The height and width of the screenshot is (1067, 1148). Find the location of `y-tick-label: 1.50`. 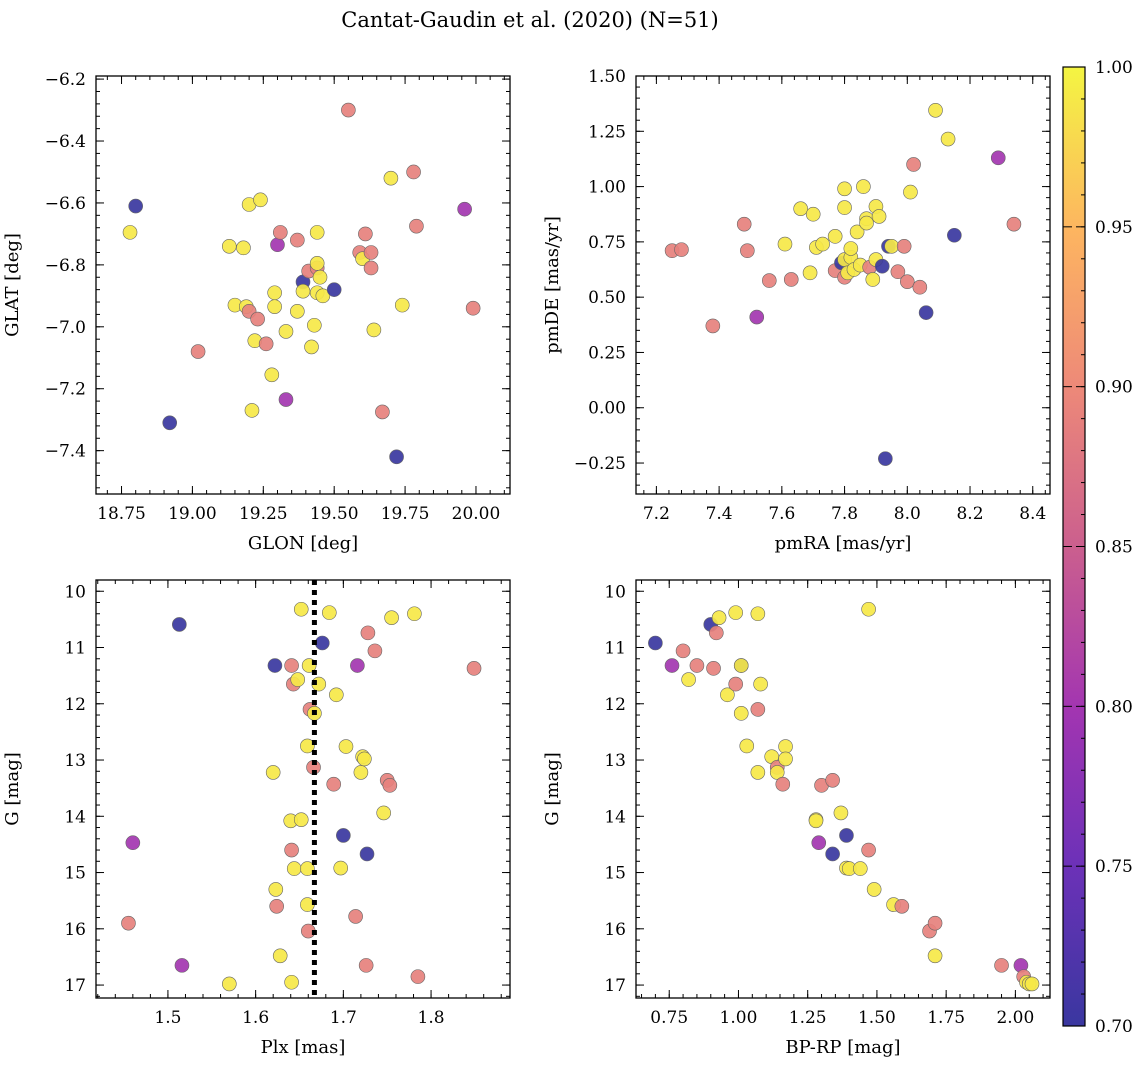

y-tick-label: 1.50 is located at coordinates (607, 77).